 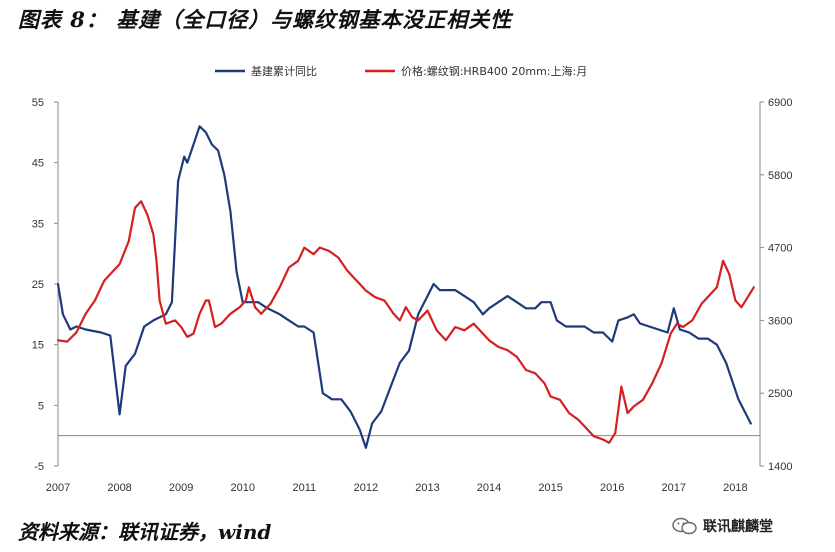 What do you see at coordinates (119, 488) in the screenshot?
I see `x-tick-label: 2008` at bounding box center [119, 488].